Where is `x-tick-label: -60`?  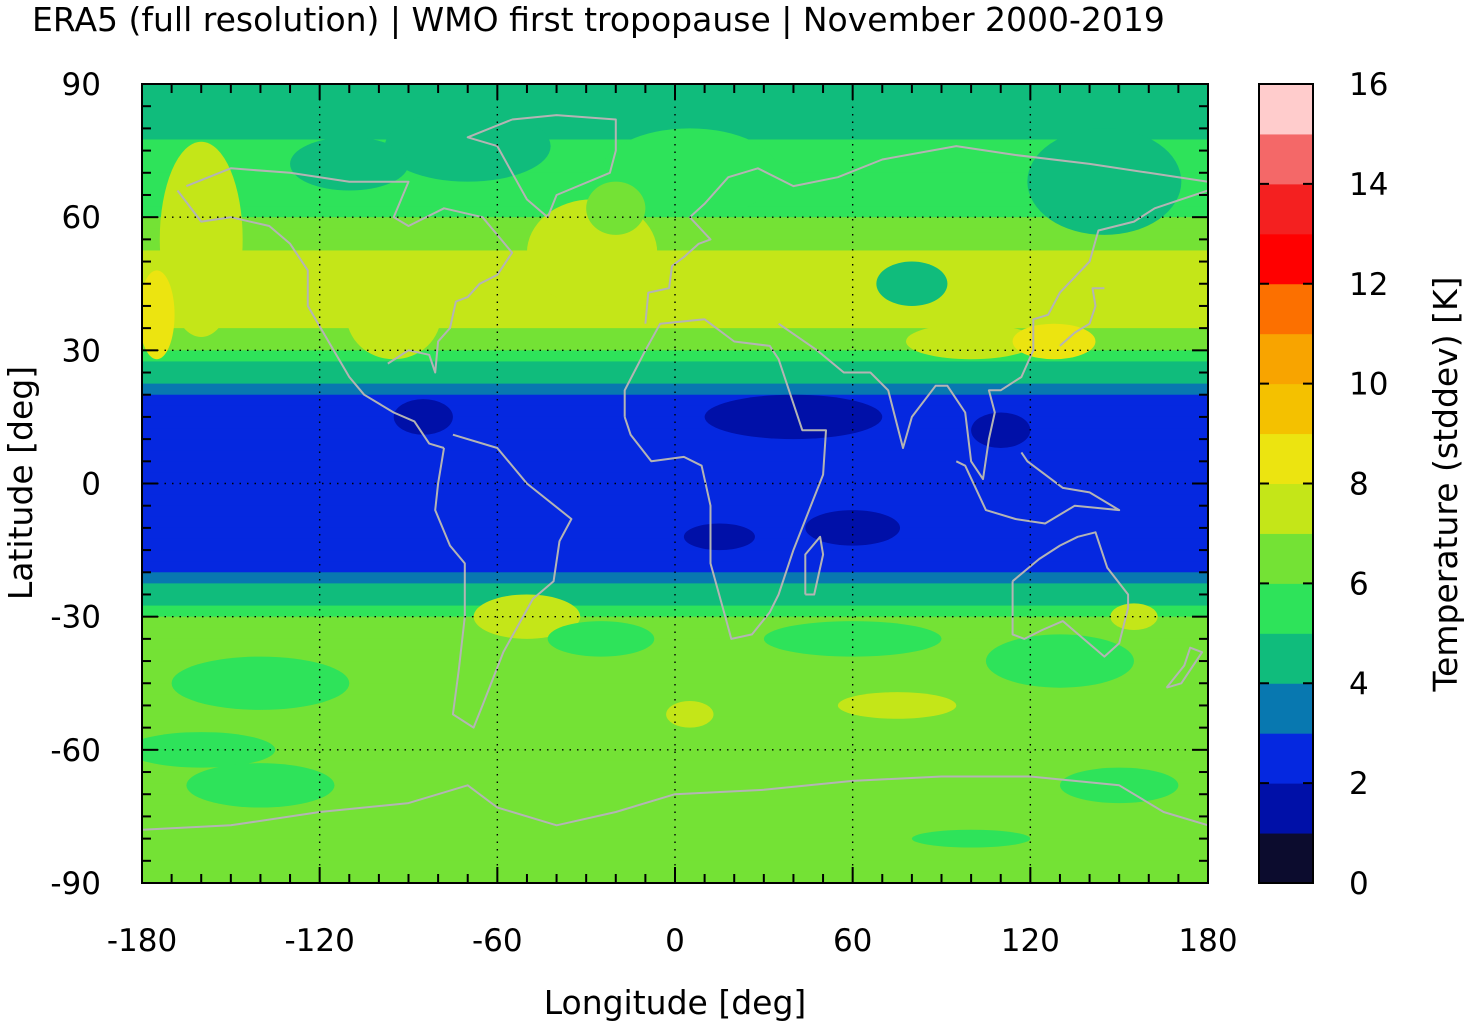
x-tick-label: -60 is located at coordinates (497, 941).